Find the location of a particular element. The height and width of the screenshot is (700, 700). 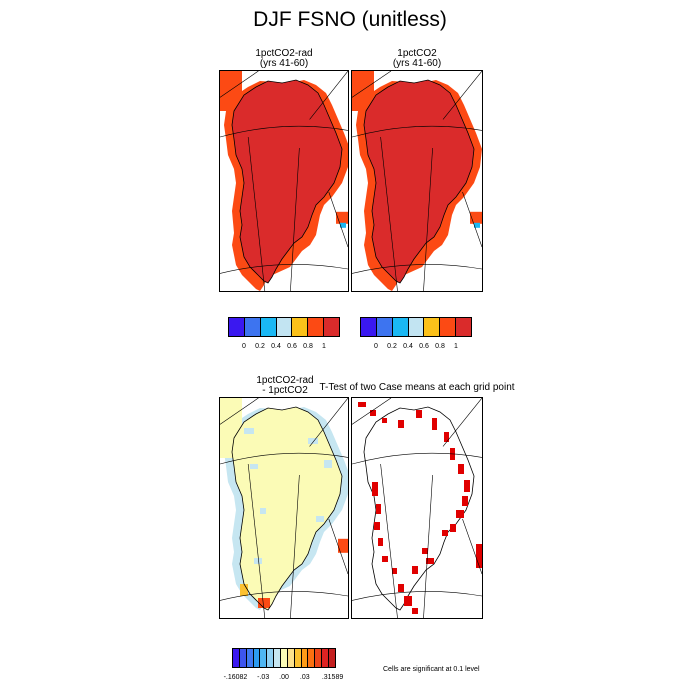

colorbar-tick-label: .00 is located at coordinates (284, 677).